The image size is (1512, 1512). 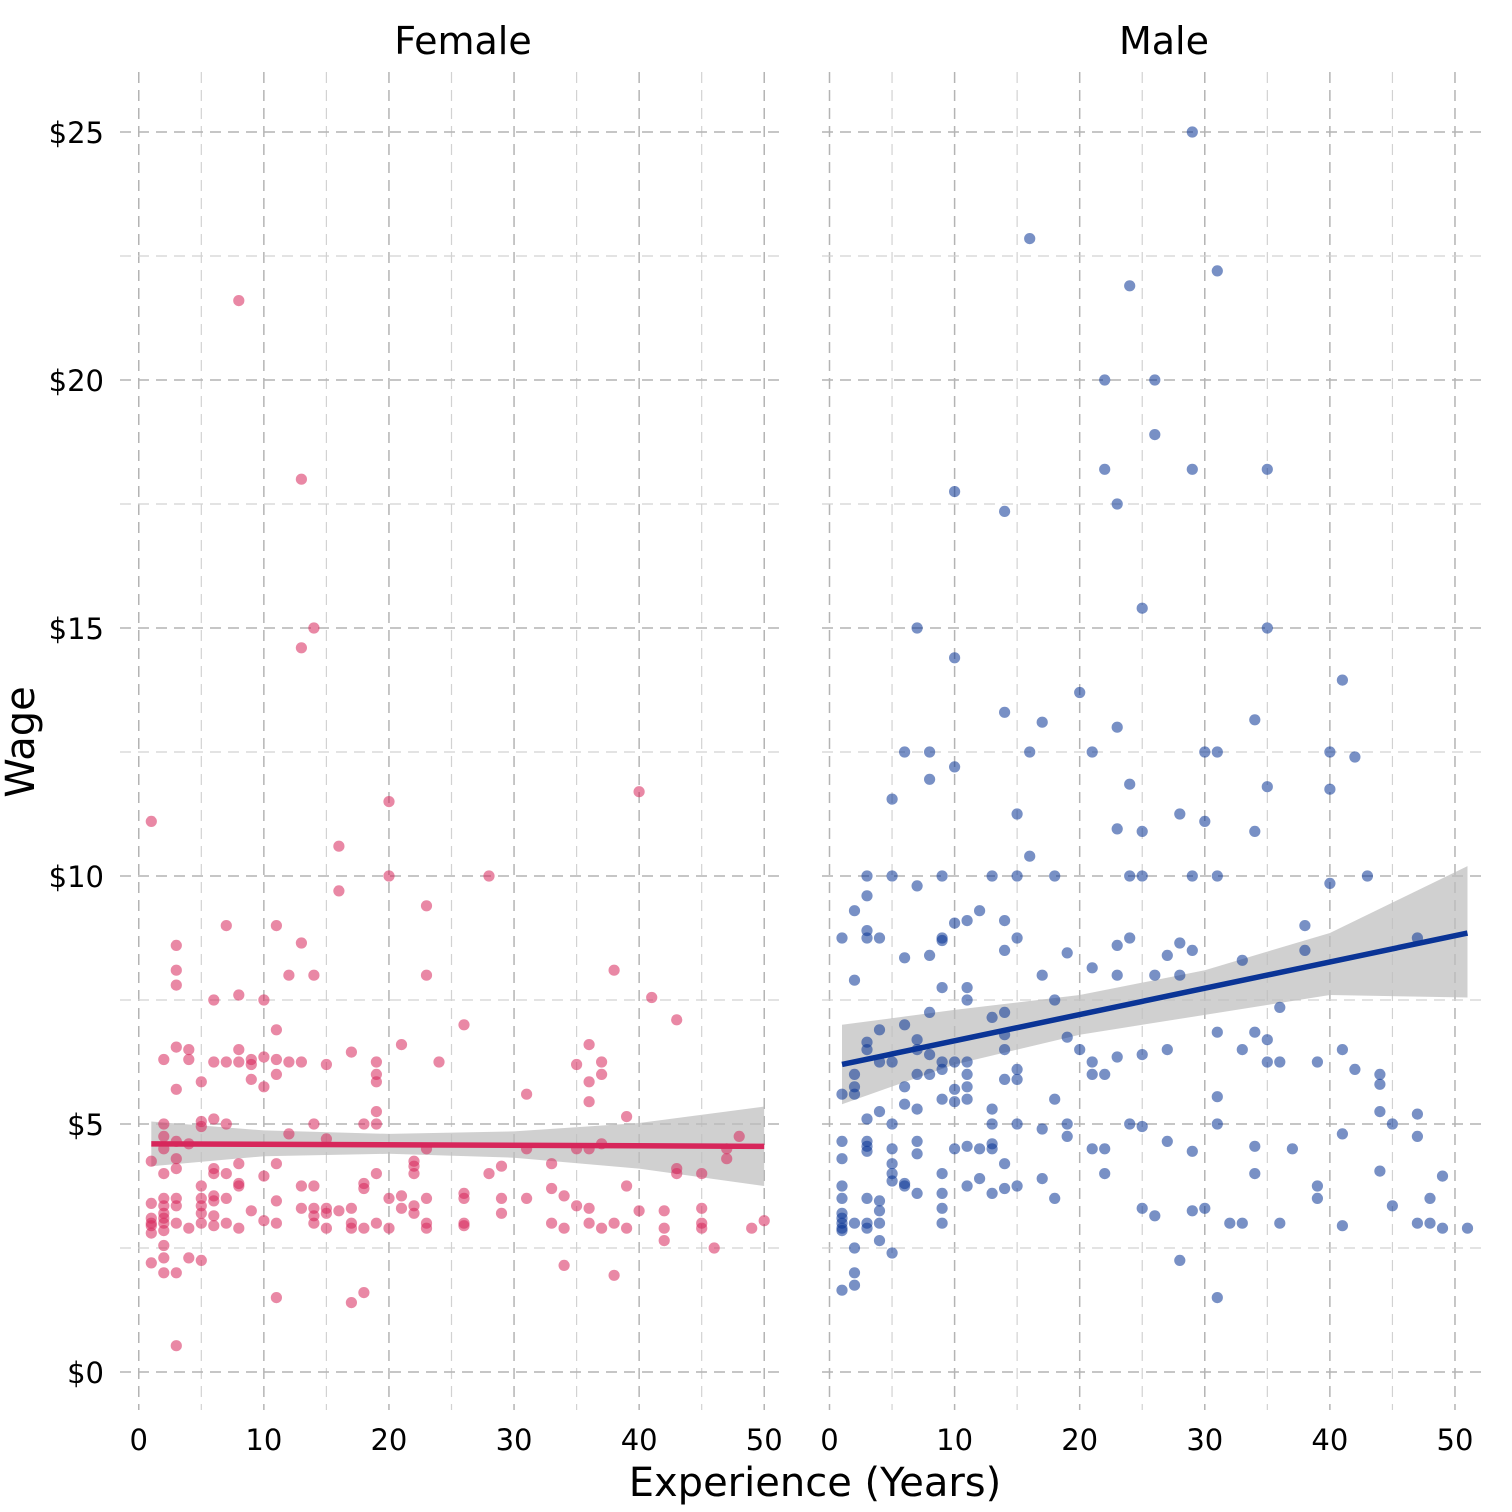 I want to click on y-tick-label: $25, so click(x=76, y=133).